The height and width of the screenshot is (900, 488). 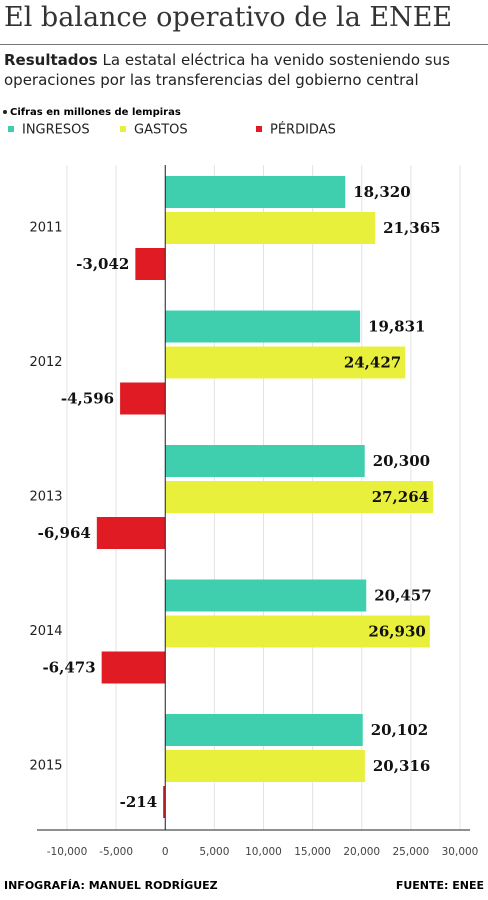 What do you see at coordinates (214, 852) in the screenshot?
I see `x-tick-label: 5,000` at bounding box center [214, 852].